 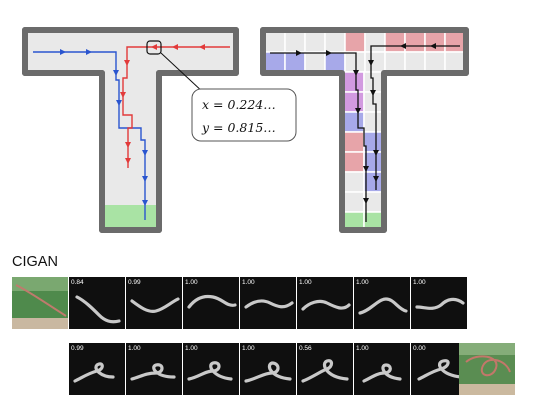 I want to click on rope-frame: 0.00, so click(x=439, y=369).